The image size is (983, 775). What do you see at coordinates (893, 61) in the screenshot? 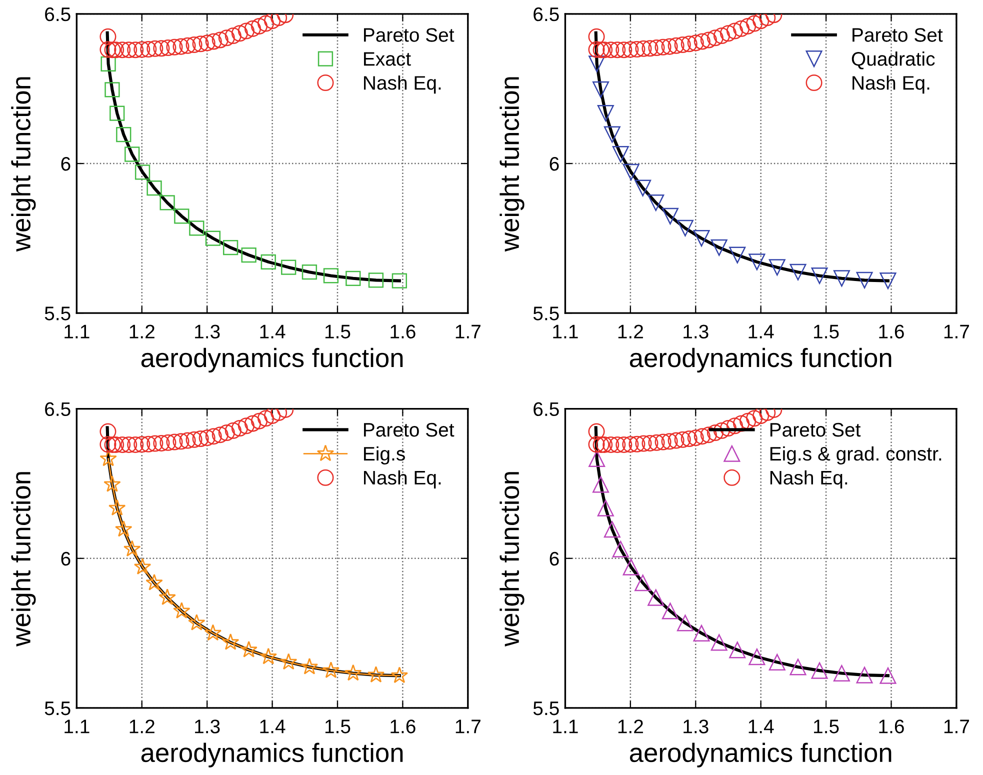
I see `legend-label: Quadratic` at bounding box center [893, 61].